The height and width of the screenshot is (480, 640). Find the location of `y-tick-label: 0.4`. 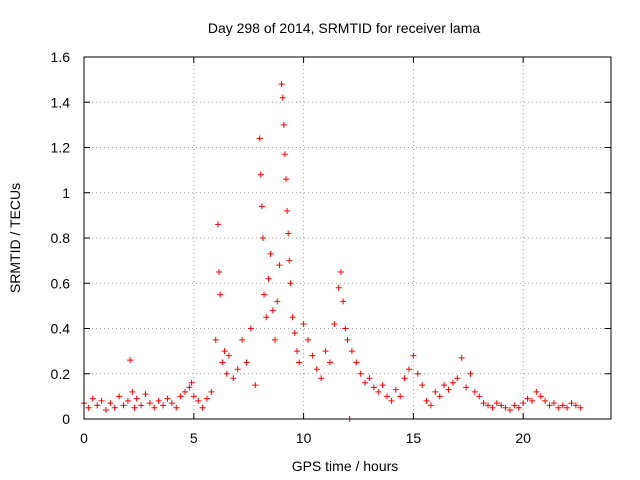

y-tick-label: 0.4 is located at coordinates (61, 329).